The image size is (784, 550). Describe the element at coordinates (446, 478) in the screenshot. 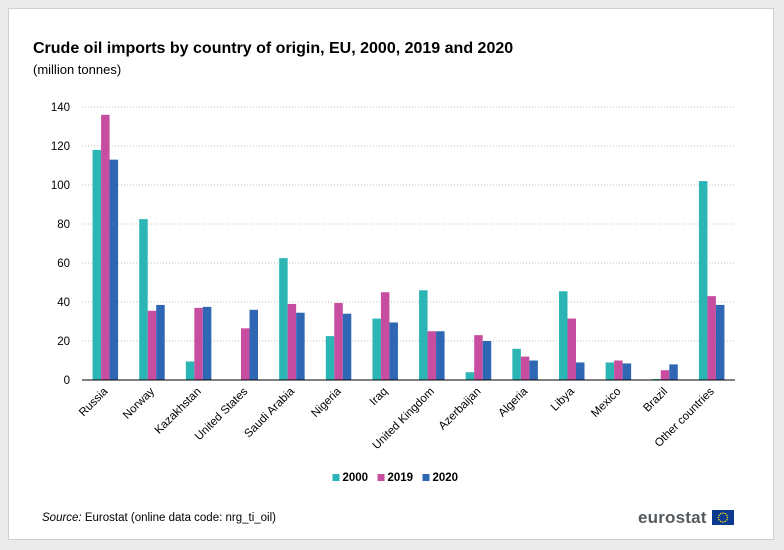

I see `legend-label: 2020` at that location.